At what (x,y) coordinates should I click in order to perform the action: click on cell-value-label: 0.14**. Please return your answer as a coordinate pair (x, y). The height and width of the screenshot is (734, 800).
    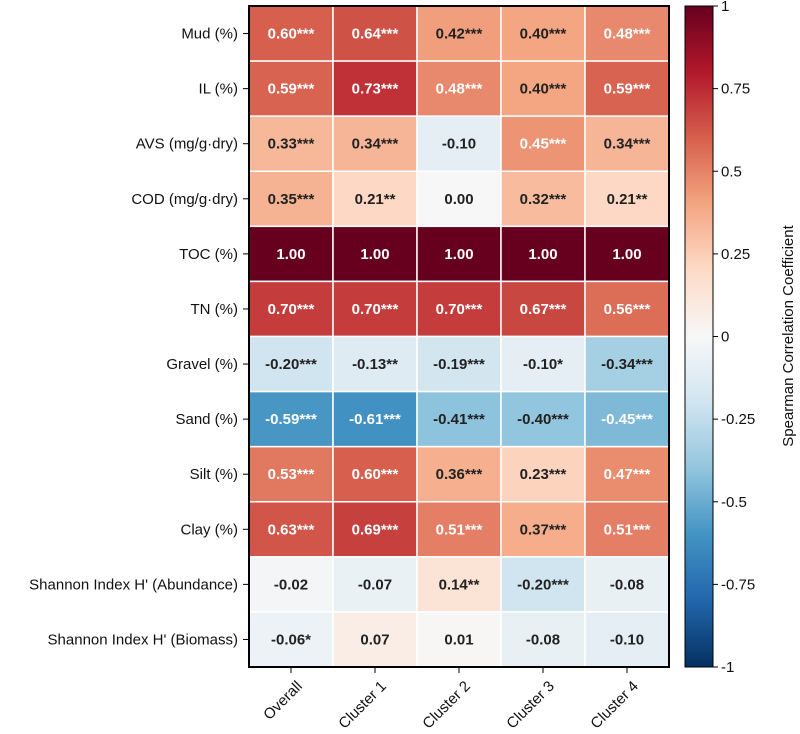
    Looking at the image, I should click on (459, 584).